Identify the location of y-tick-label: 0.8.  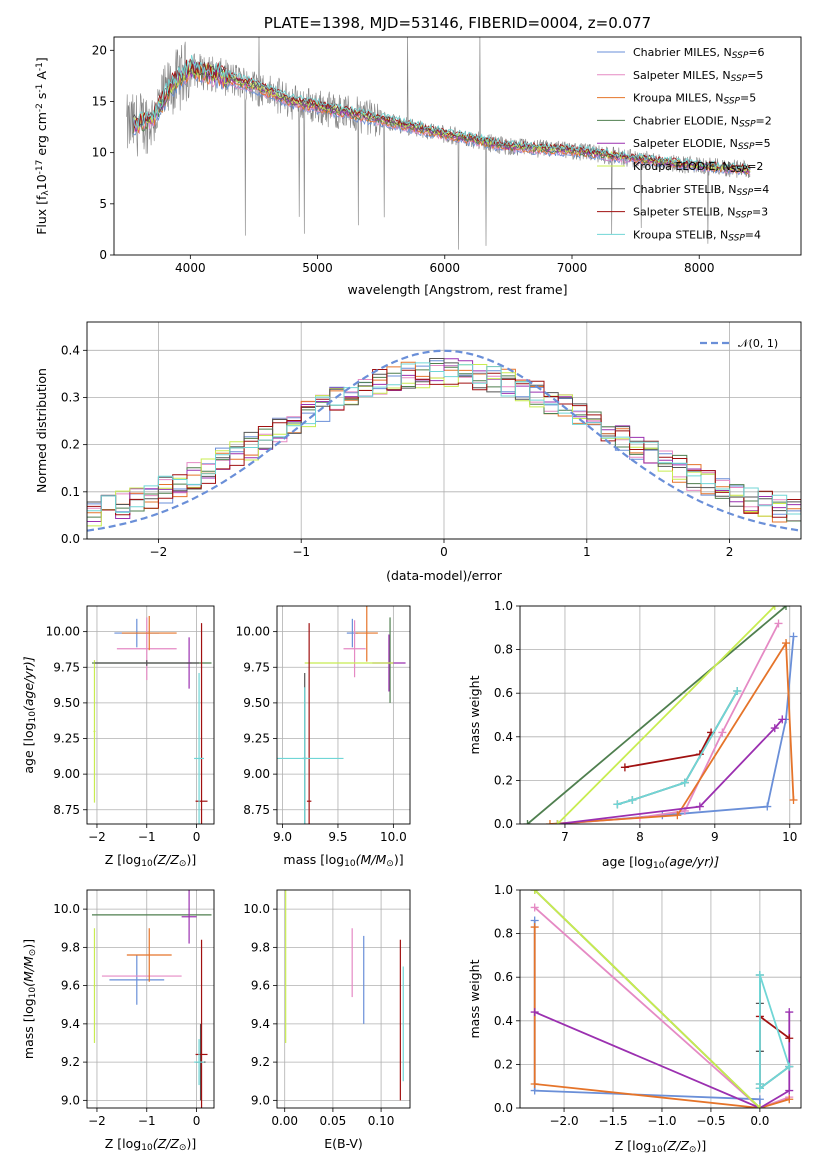
(503, 934).